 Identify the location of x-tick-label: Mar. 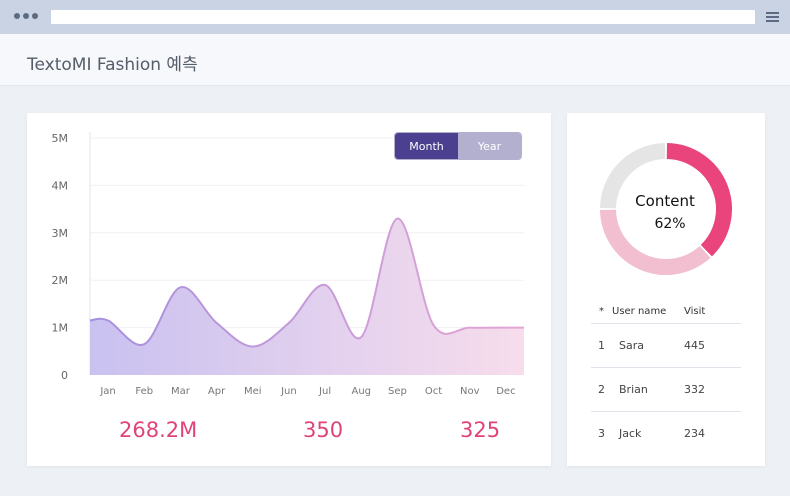
(181, 391).